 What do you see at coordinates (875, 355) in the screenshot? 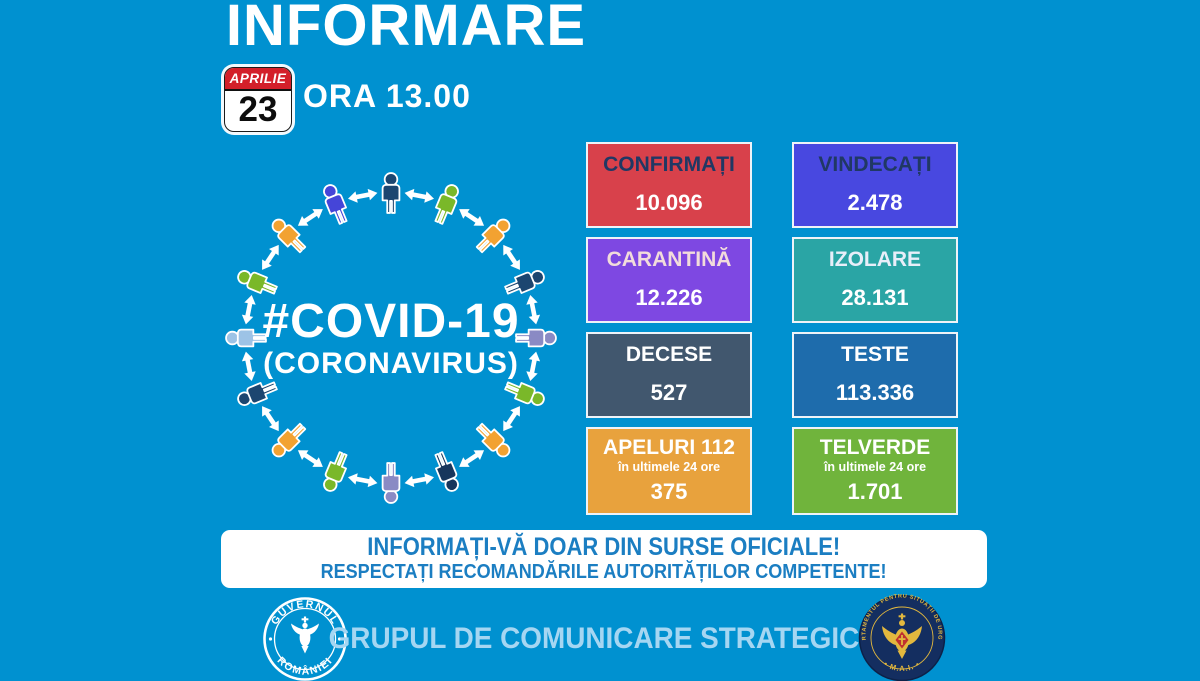
I see `stat-label: TESTE` at bounding box center [875, 355].